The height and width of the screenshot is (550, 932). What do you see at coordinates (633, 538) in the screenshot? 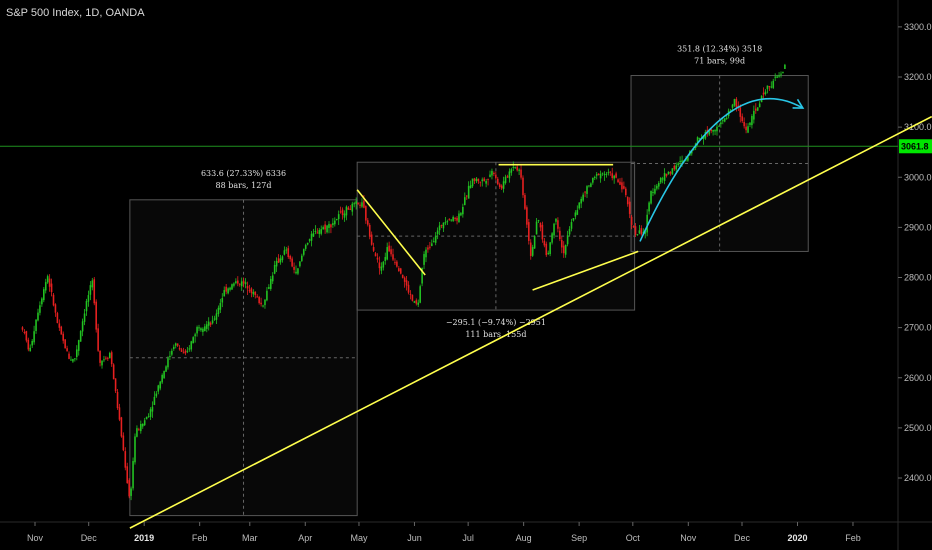
I see `x-tick-label: Oct` at bounding box center [633, 538].